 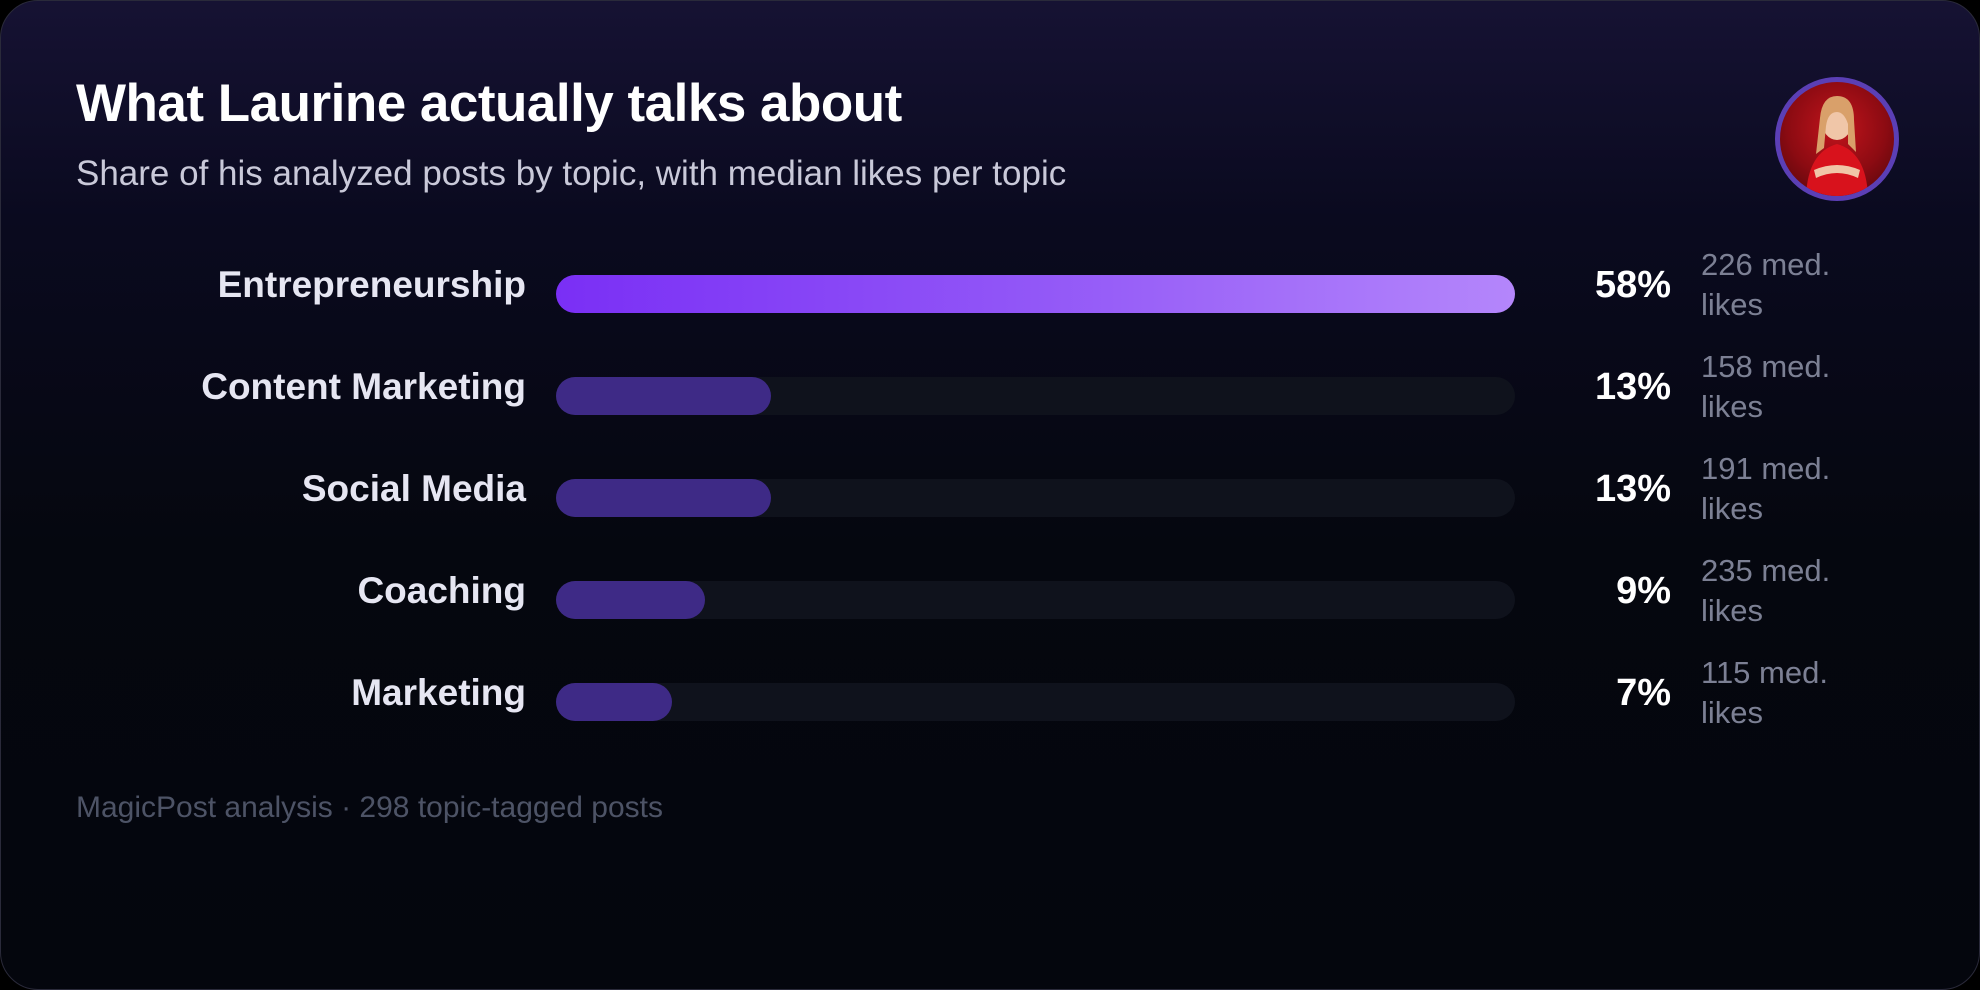 I want to click on median-likes-label: 235 med. likes, so click(x=1766, y=590).